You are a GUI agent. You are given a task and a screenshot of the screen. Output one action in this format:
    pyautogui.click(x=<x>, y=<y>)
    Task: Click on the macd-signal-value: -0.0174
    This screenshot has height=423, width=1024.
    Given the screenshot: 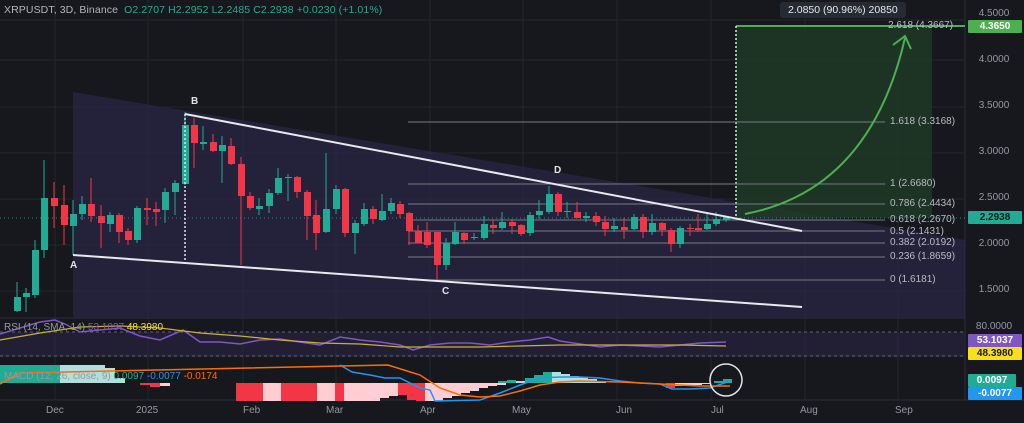 What is the action you would take?
    pyautogui.click(x=200, y=376)
    